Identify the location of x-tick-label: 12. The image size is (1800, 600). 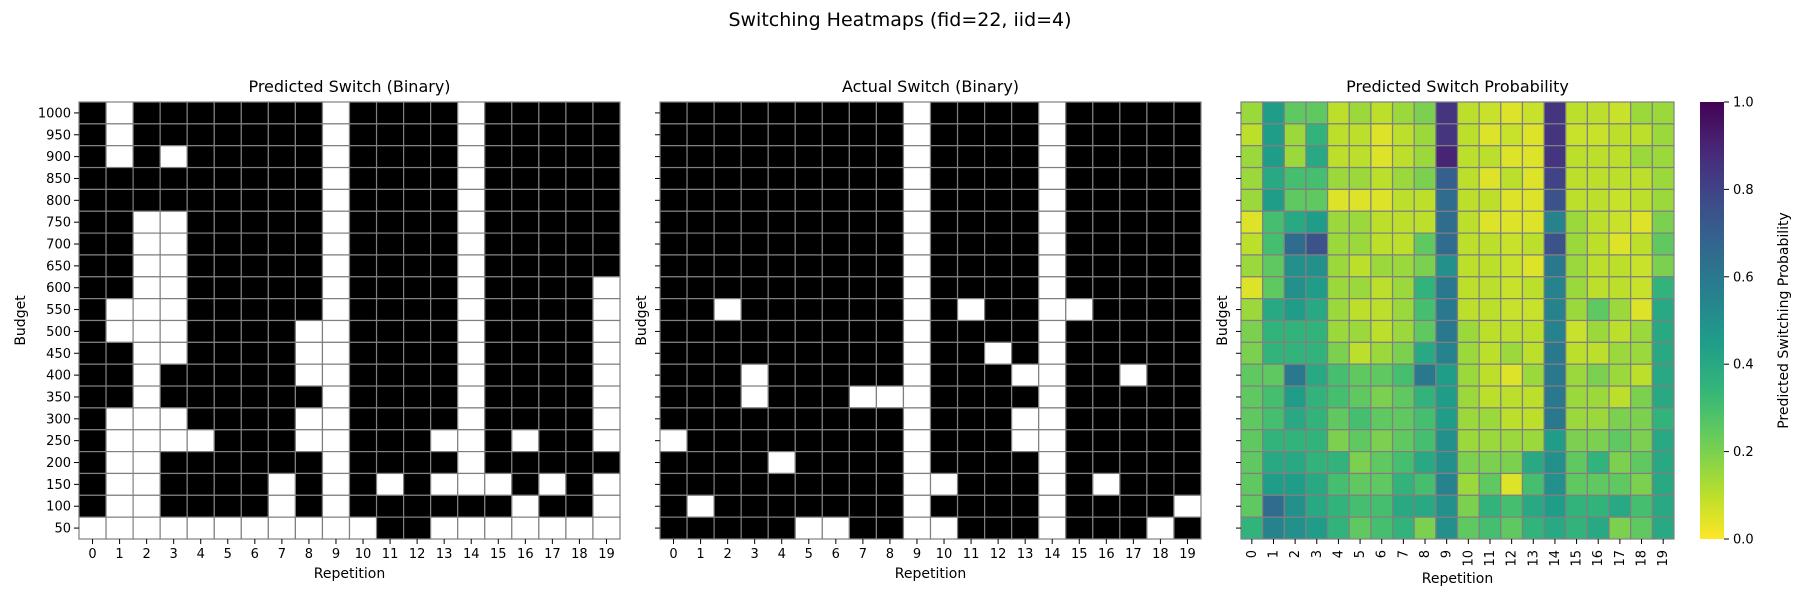
(998, 554).